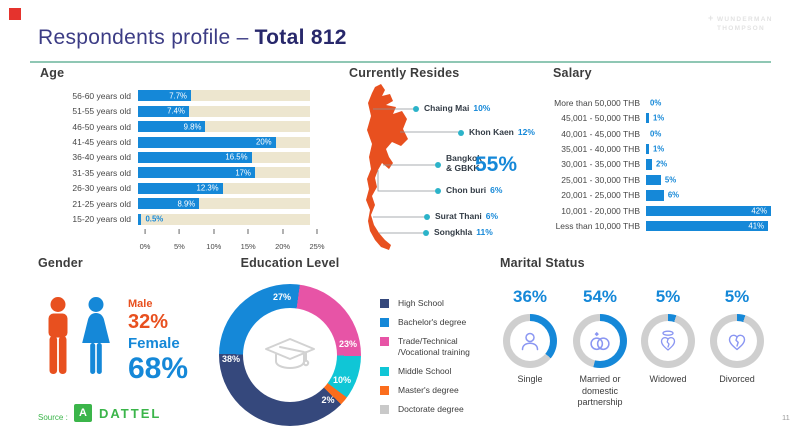 Image resolution: width=800 pixels, height=448 pixels. What do you see at coordinates (224, 142) in the screenshot?
I see `age-bar-track: 20%` at bounding box center [224, 142].